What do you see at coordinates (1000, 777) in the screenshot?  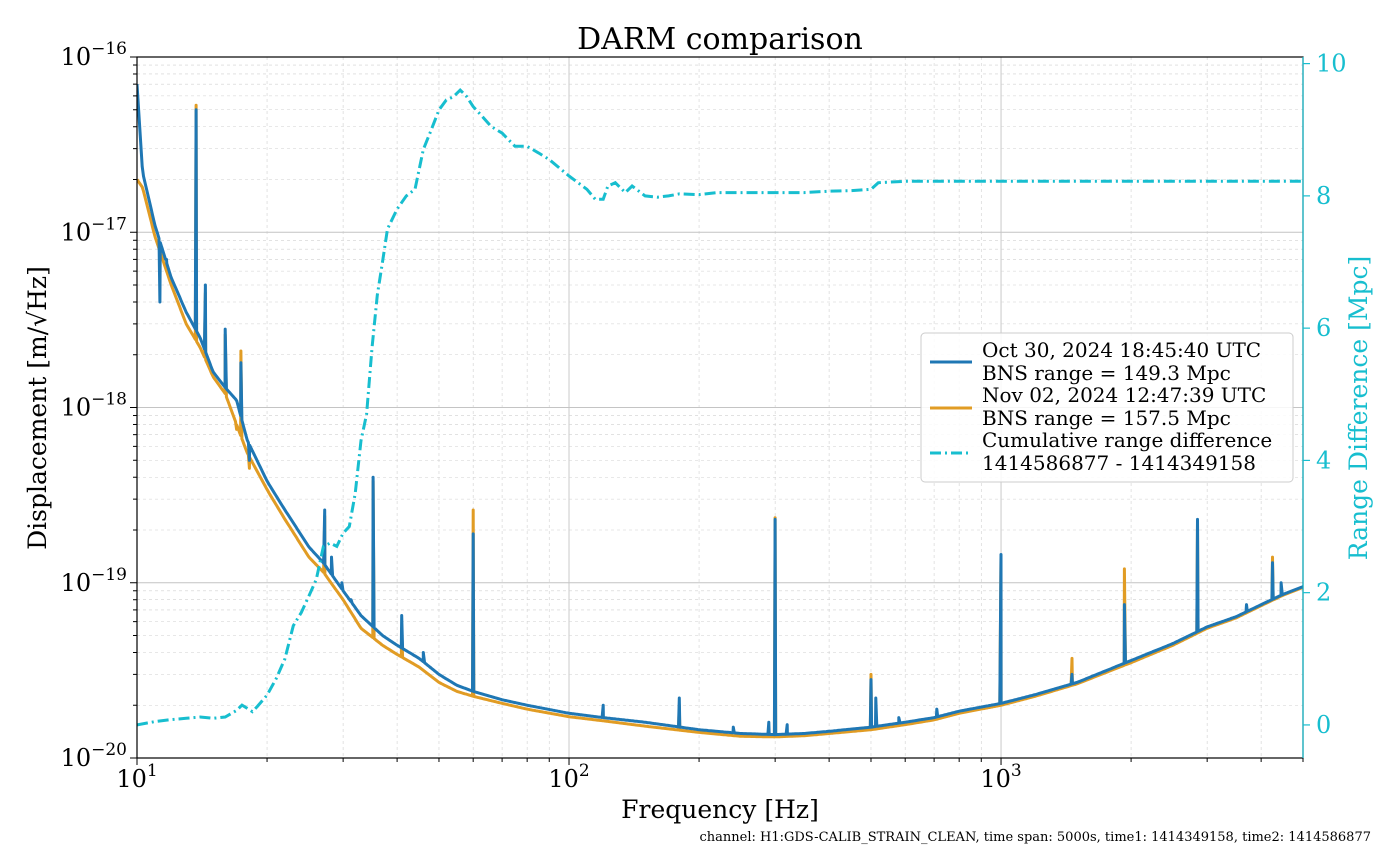 I see `x-tick-label: 10³` at bounding box center [1000, 777].